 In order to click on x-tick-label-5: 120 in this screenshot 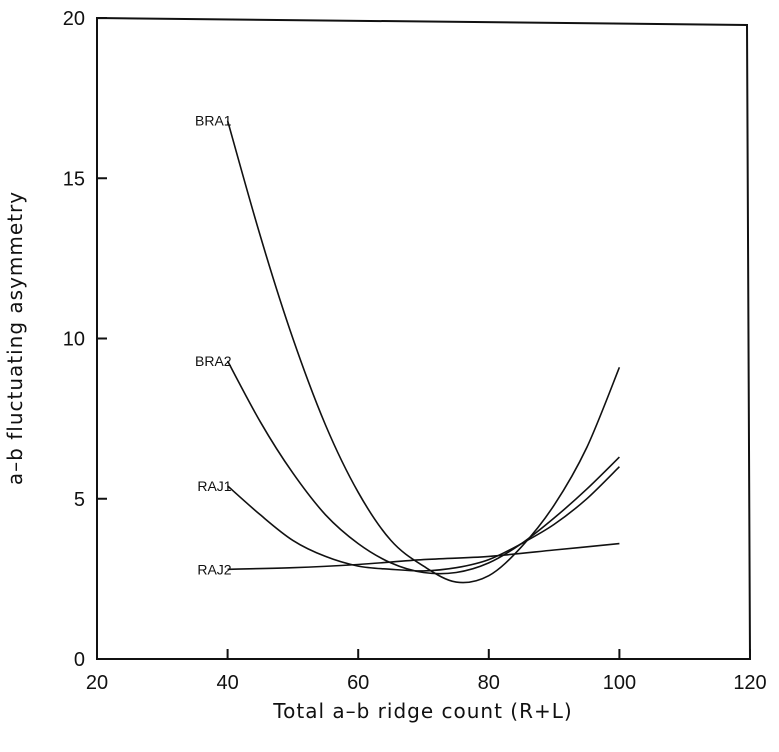, I will do `click(749, 683)`.